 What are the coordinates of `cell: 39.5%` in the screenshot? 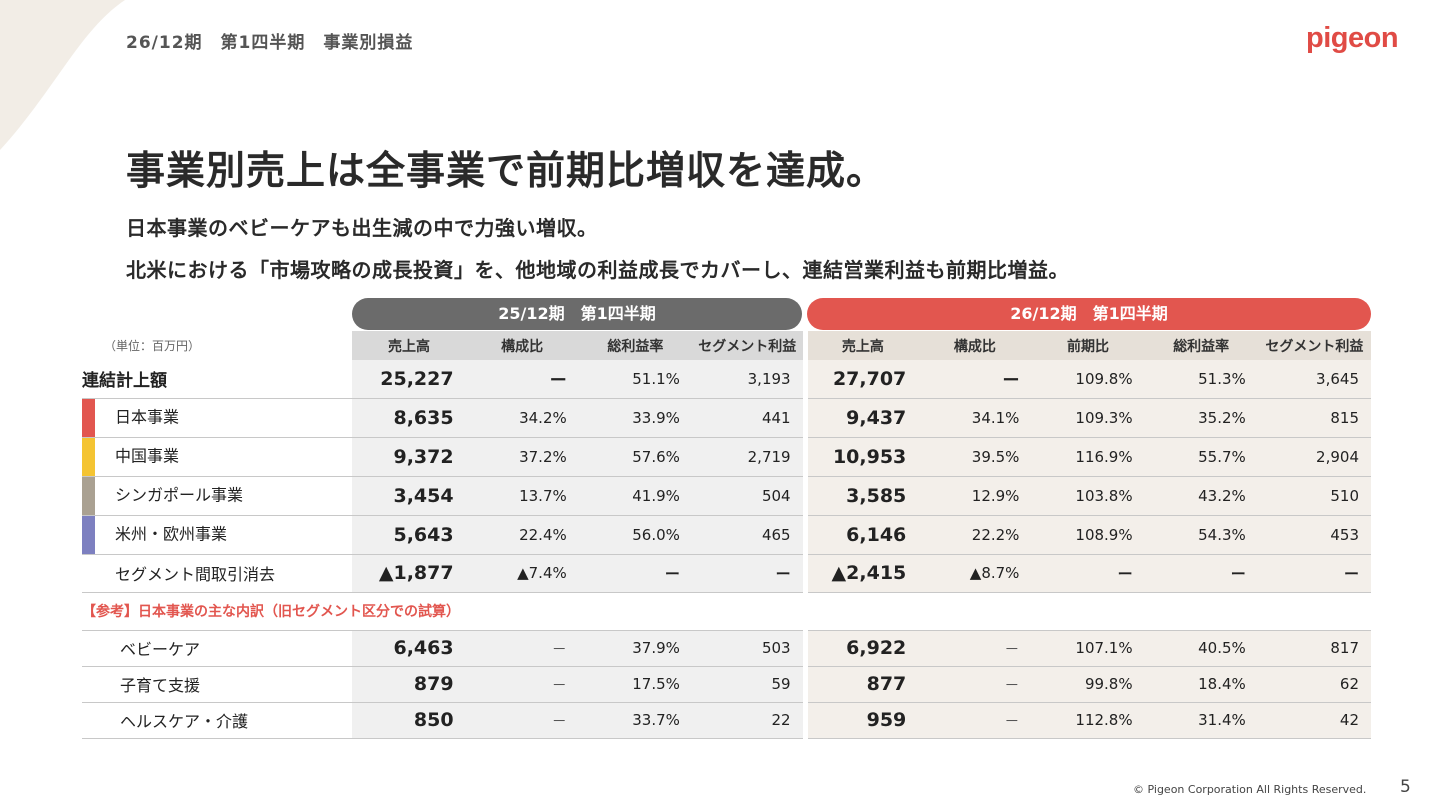 It's located at (975, 457).